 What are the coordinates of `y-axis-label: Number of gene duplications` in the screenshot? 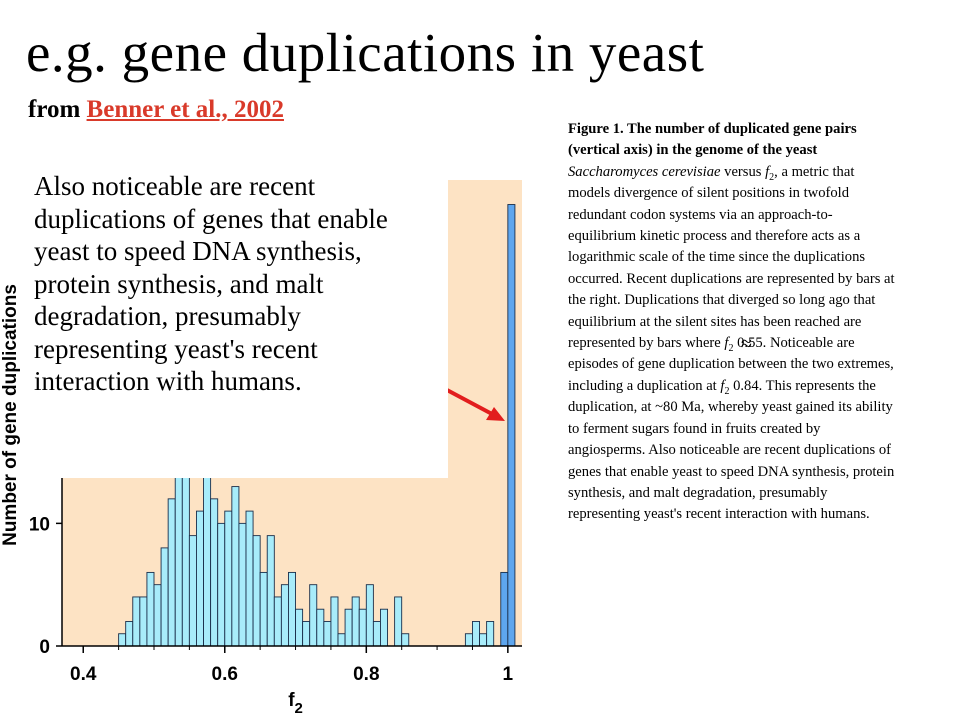 It's located at (10, 415).